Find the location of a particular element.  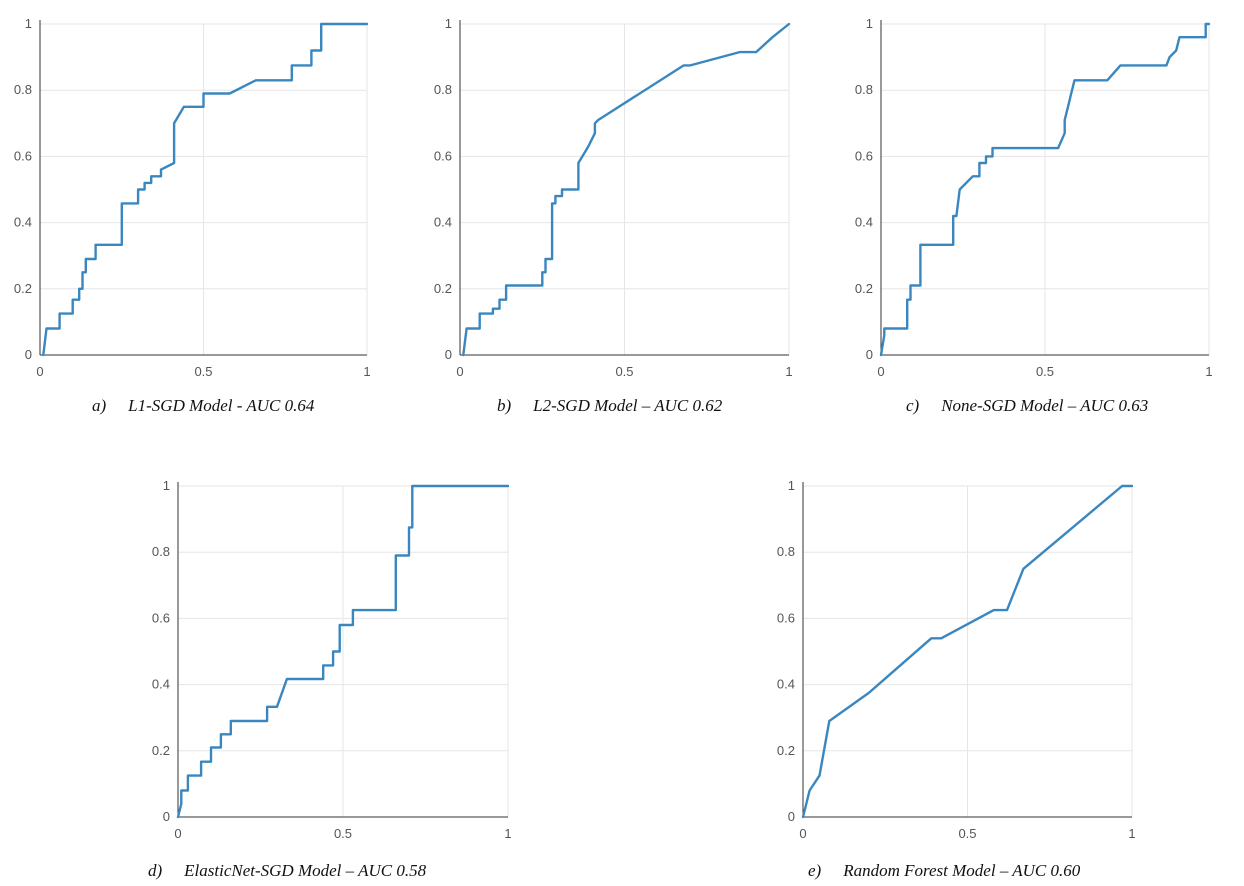

caption-letter: e) is located at coordinates (815, 870).